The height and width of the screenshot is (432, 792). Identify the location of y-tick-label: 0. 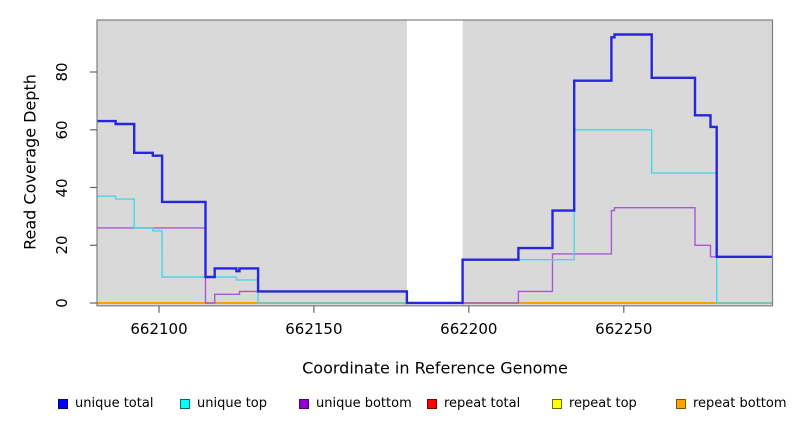
(62, 303).